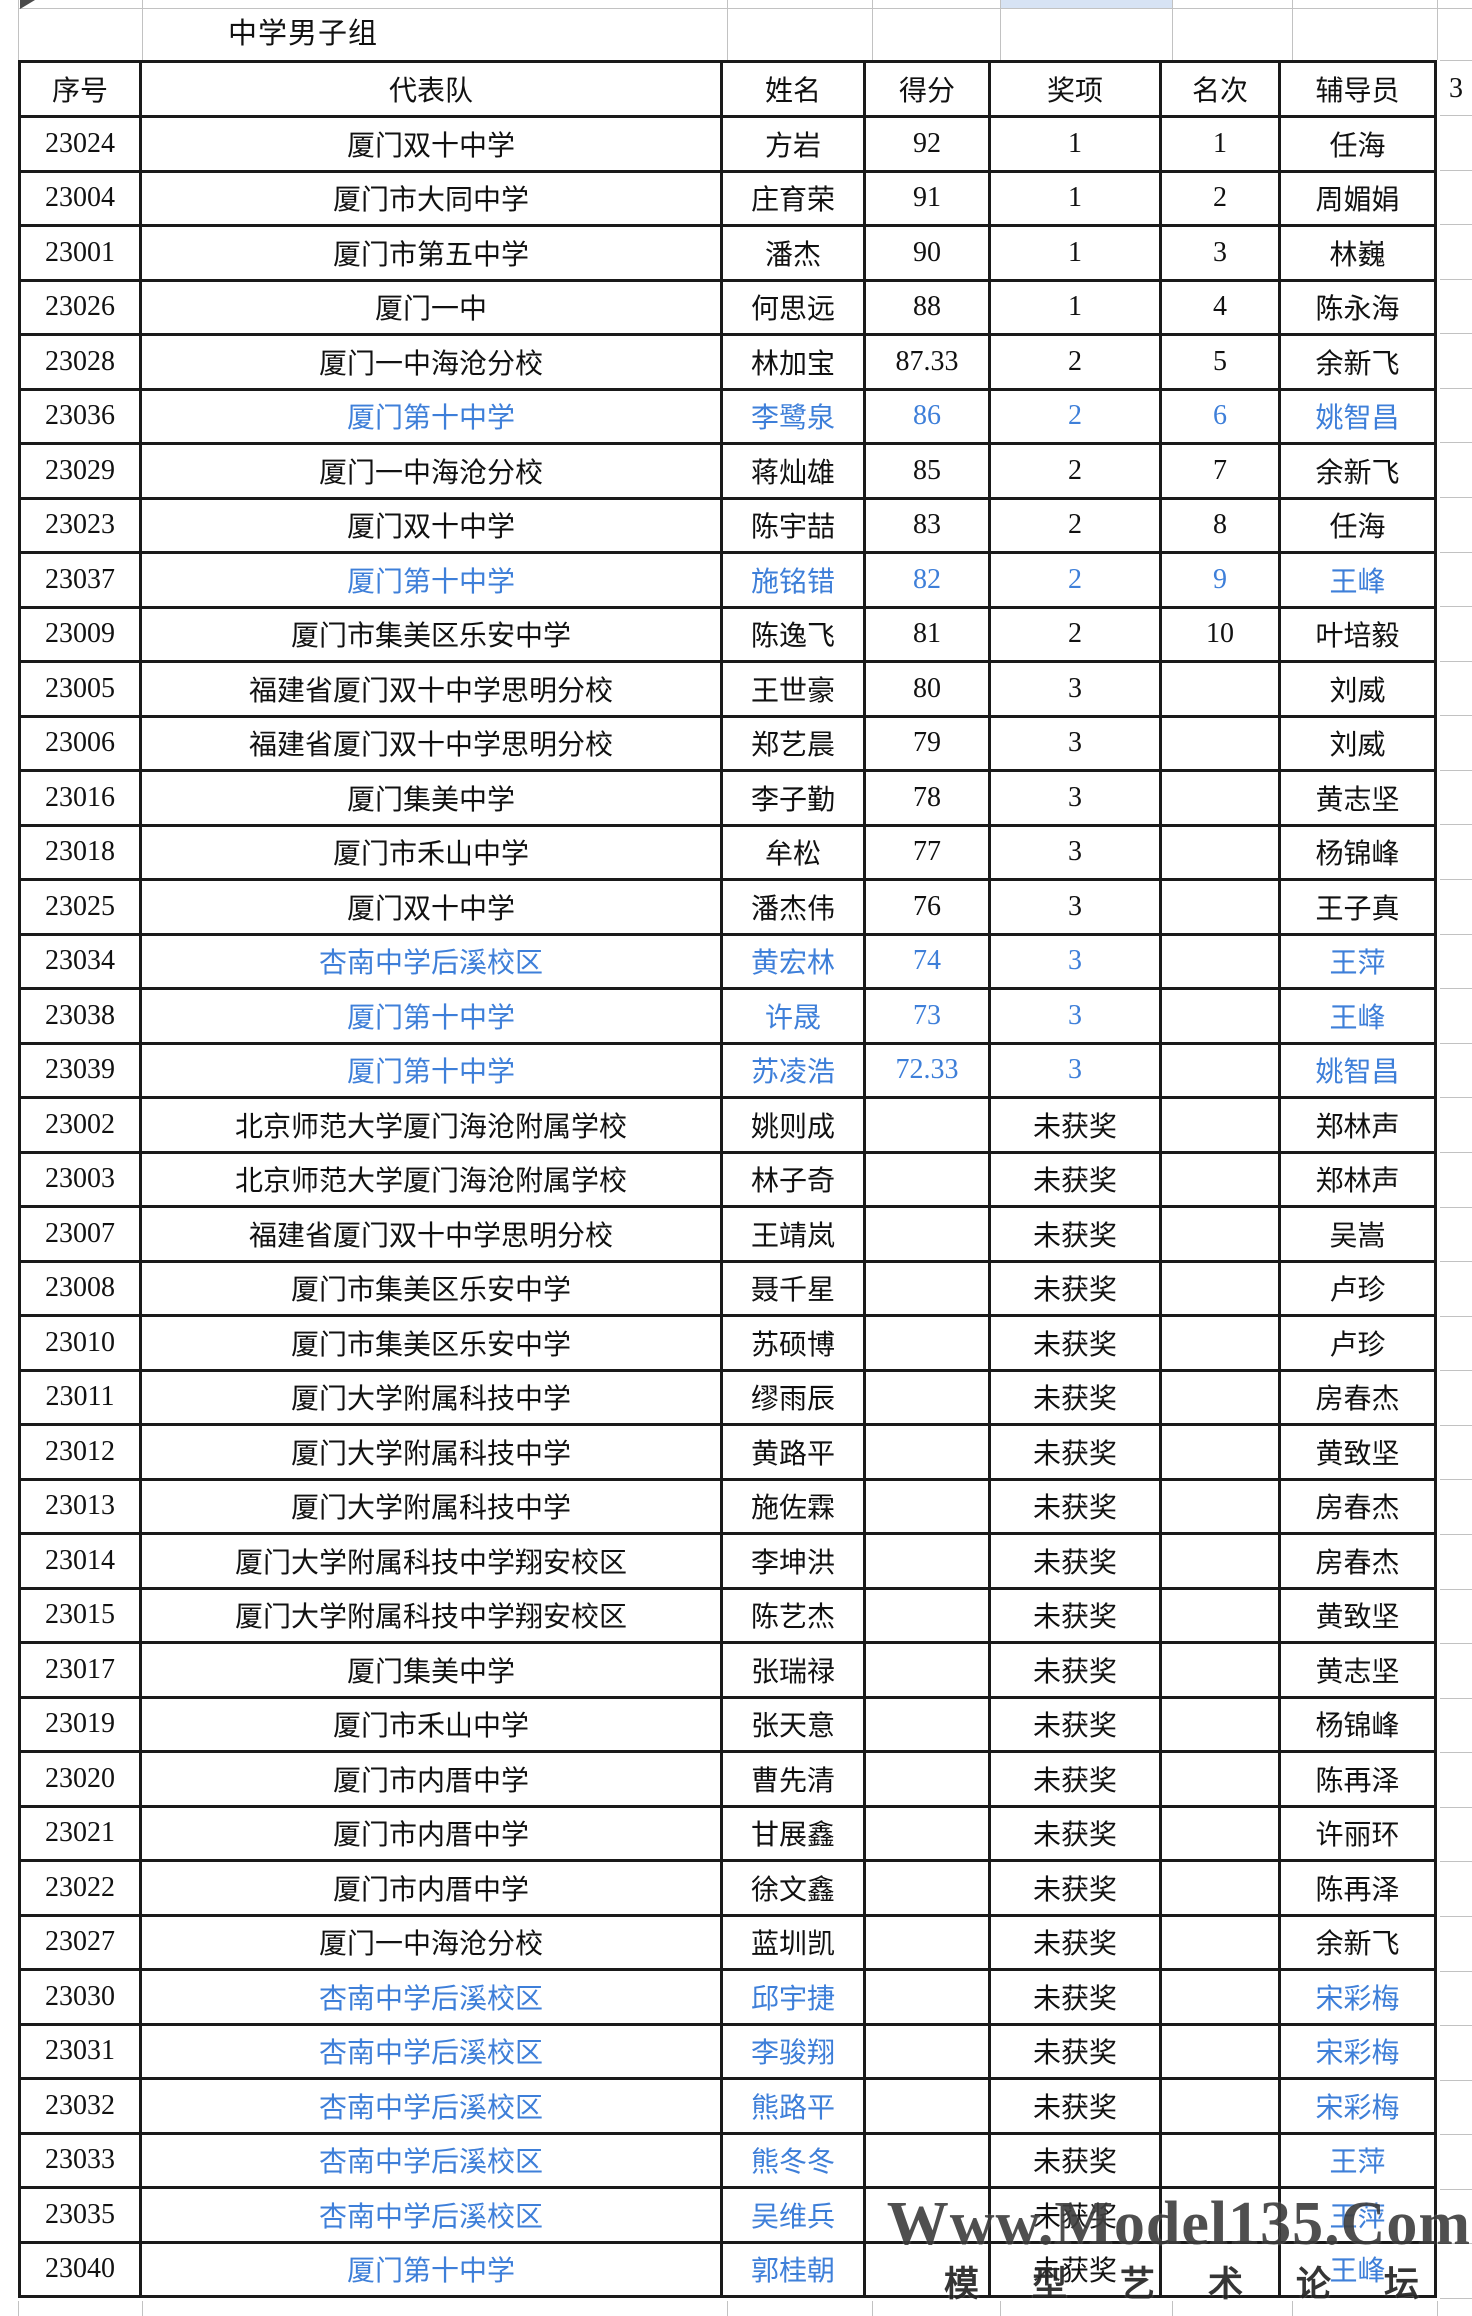  Describe the element at coordinates (927, 798) in the screenshot. I see `cell-score: 78` at that location.